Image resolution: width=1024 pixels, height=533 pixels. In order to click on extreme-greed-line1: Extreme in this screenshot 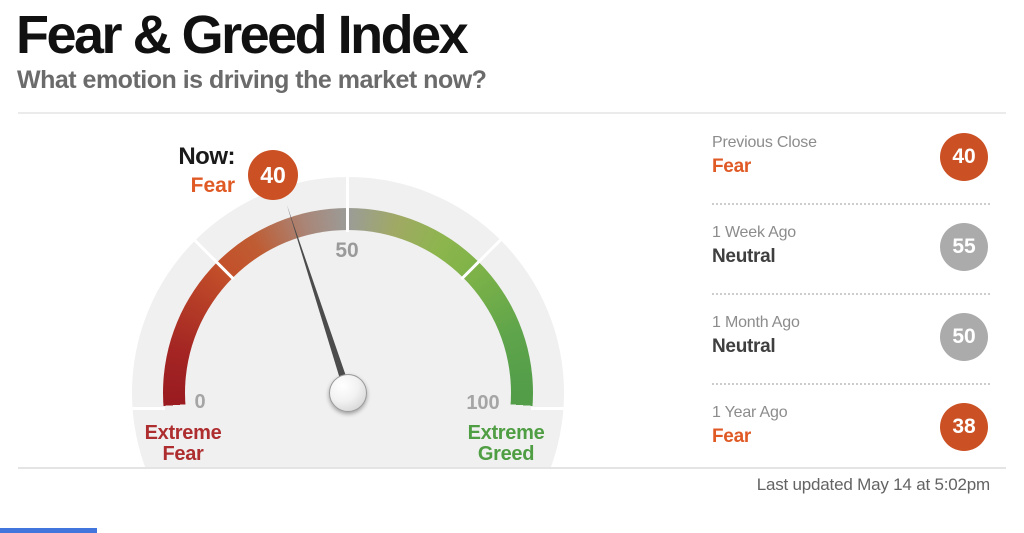, I will do `click(506, 433)`.